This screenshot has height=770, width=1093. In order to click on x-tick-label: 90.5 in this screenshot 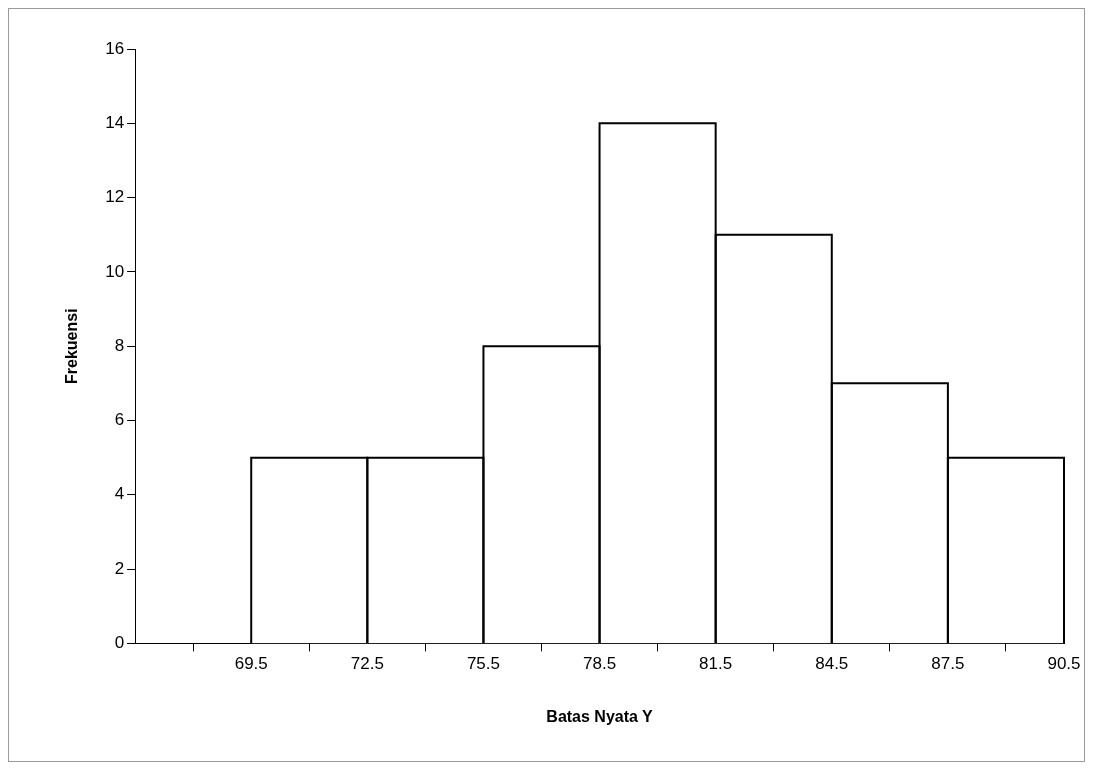, I will do `click(1064, 664)`.